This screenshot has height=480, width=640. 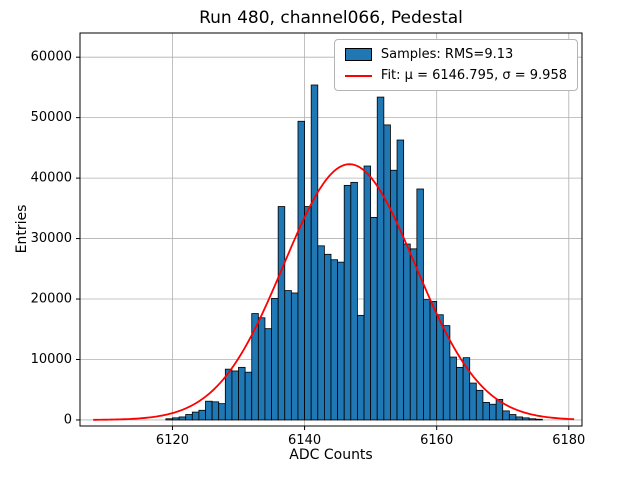 What do you see at coordinates (358, 75) in the screenshot?
I see `fit-line-swatch-icon` at bounding box center [358, 75].